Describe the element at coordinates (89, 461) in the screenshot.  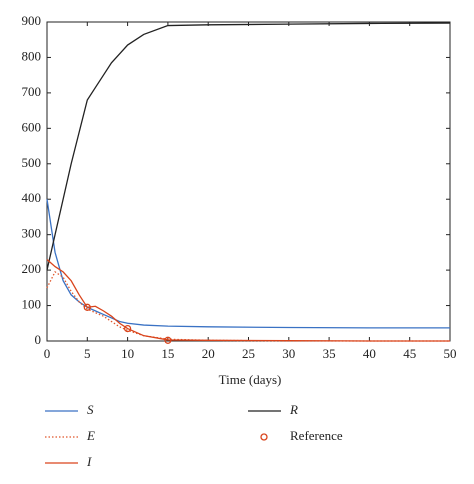
I see `legend-label: I` at that location.